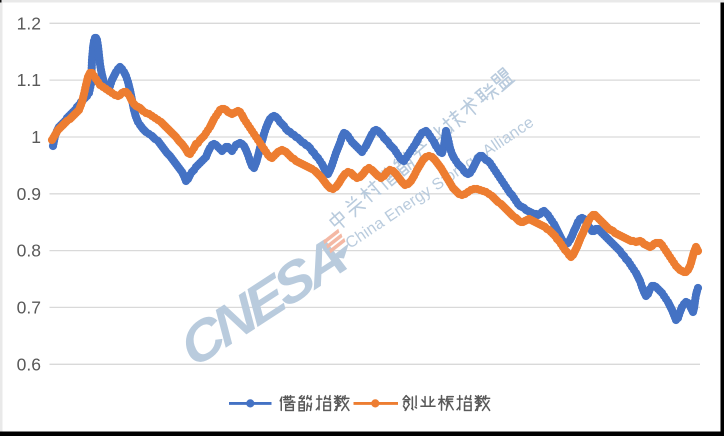 This screenshot has width=724, height=441. Describe the element at coordinates (29, 80) in the screenshot. I see `svg-text: 1.1` at that location.